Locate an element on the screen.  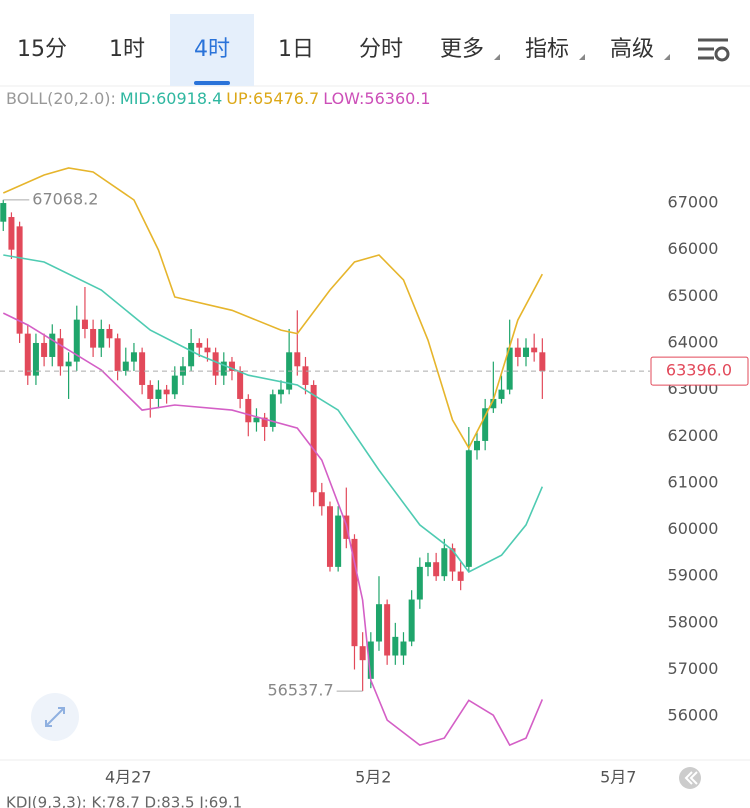
icon-gear is located at coordinates (722, 54).